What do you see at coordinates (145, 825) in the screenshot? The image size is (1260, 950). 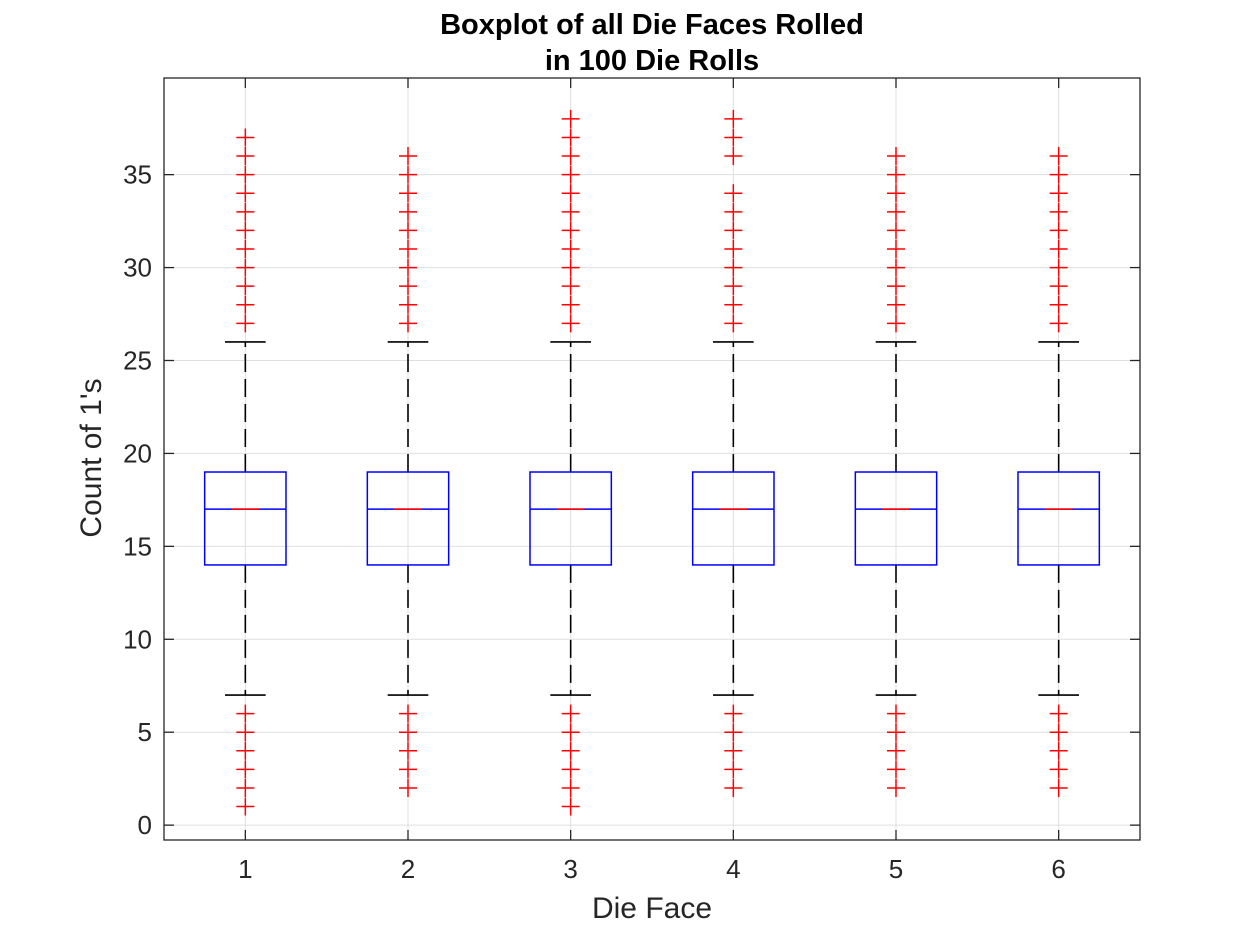 I see `y-tick-label: 0` at bounding box center [145, 825].